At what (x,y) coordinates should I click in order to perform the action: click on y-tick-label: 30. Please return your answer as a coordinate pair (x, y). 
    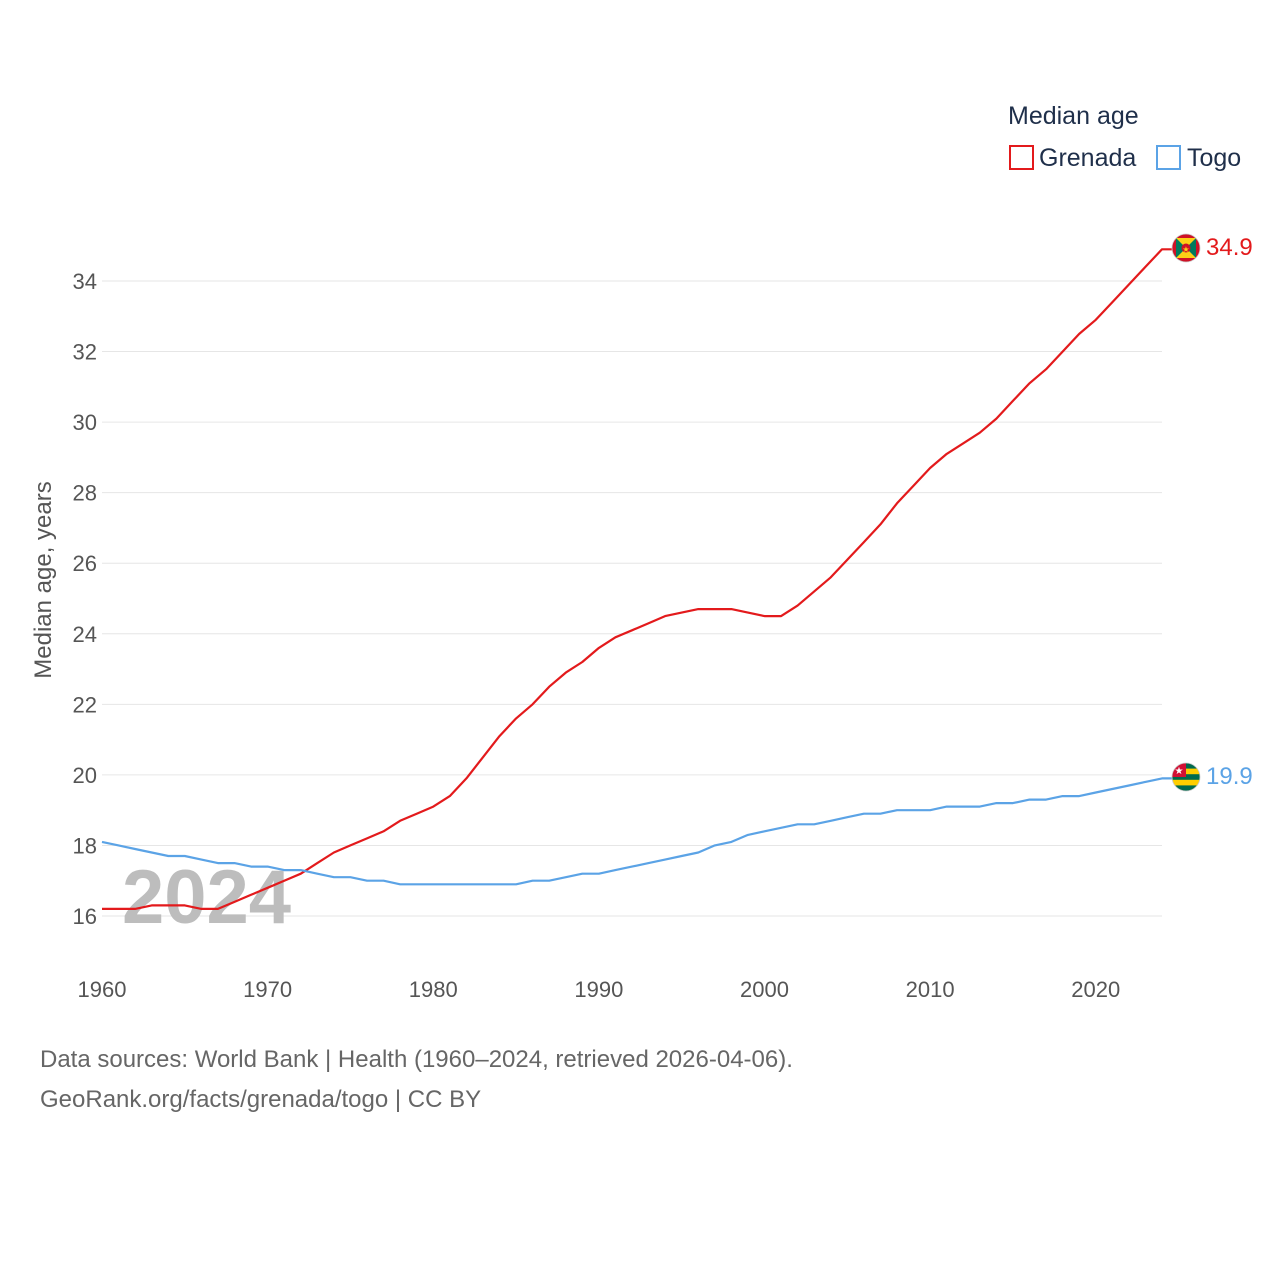
    Looking at the image, I should click on (85, 422).